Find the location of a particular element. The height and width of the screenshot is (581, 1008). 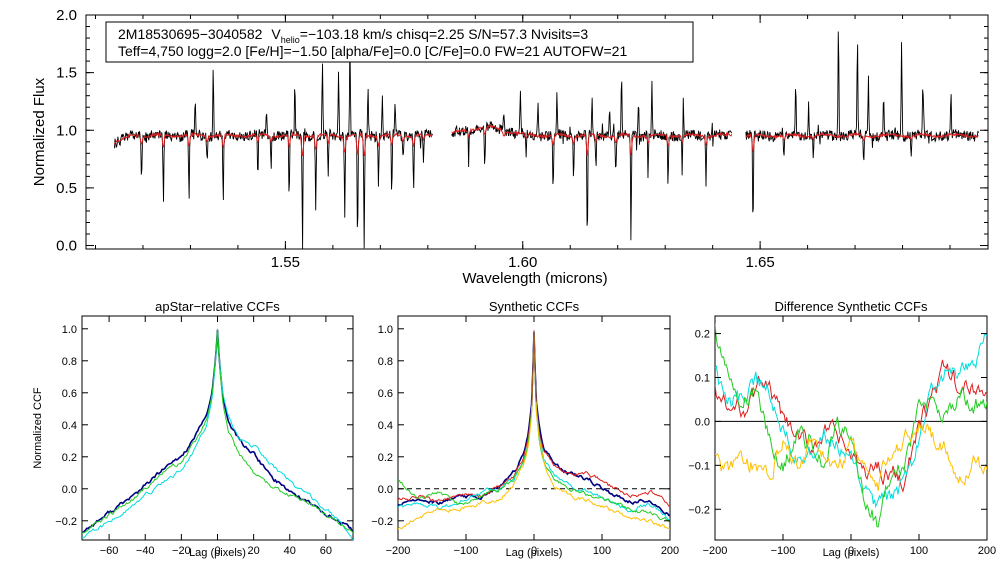

apstar-ccf-ytick-label: −0.2 is located at coordinates (66, 522).